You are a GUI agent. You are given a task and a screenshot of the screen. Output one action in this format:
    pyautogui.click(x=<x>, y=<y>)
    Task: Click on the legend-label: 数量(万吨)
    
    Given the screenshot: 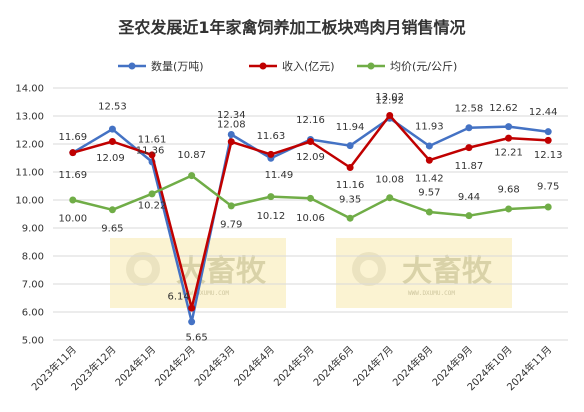 What is the action you would take?
    pyautogui.click(x=177, y=66)
    